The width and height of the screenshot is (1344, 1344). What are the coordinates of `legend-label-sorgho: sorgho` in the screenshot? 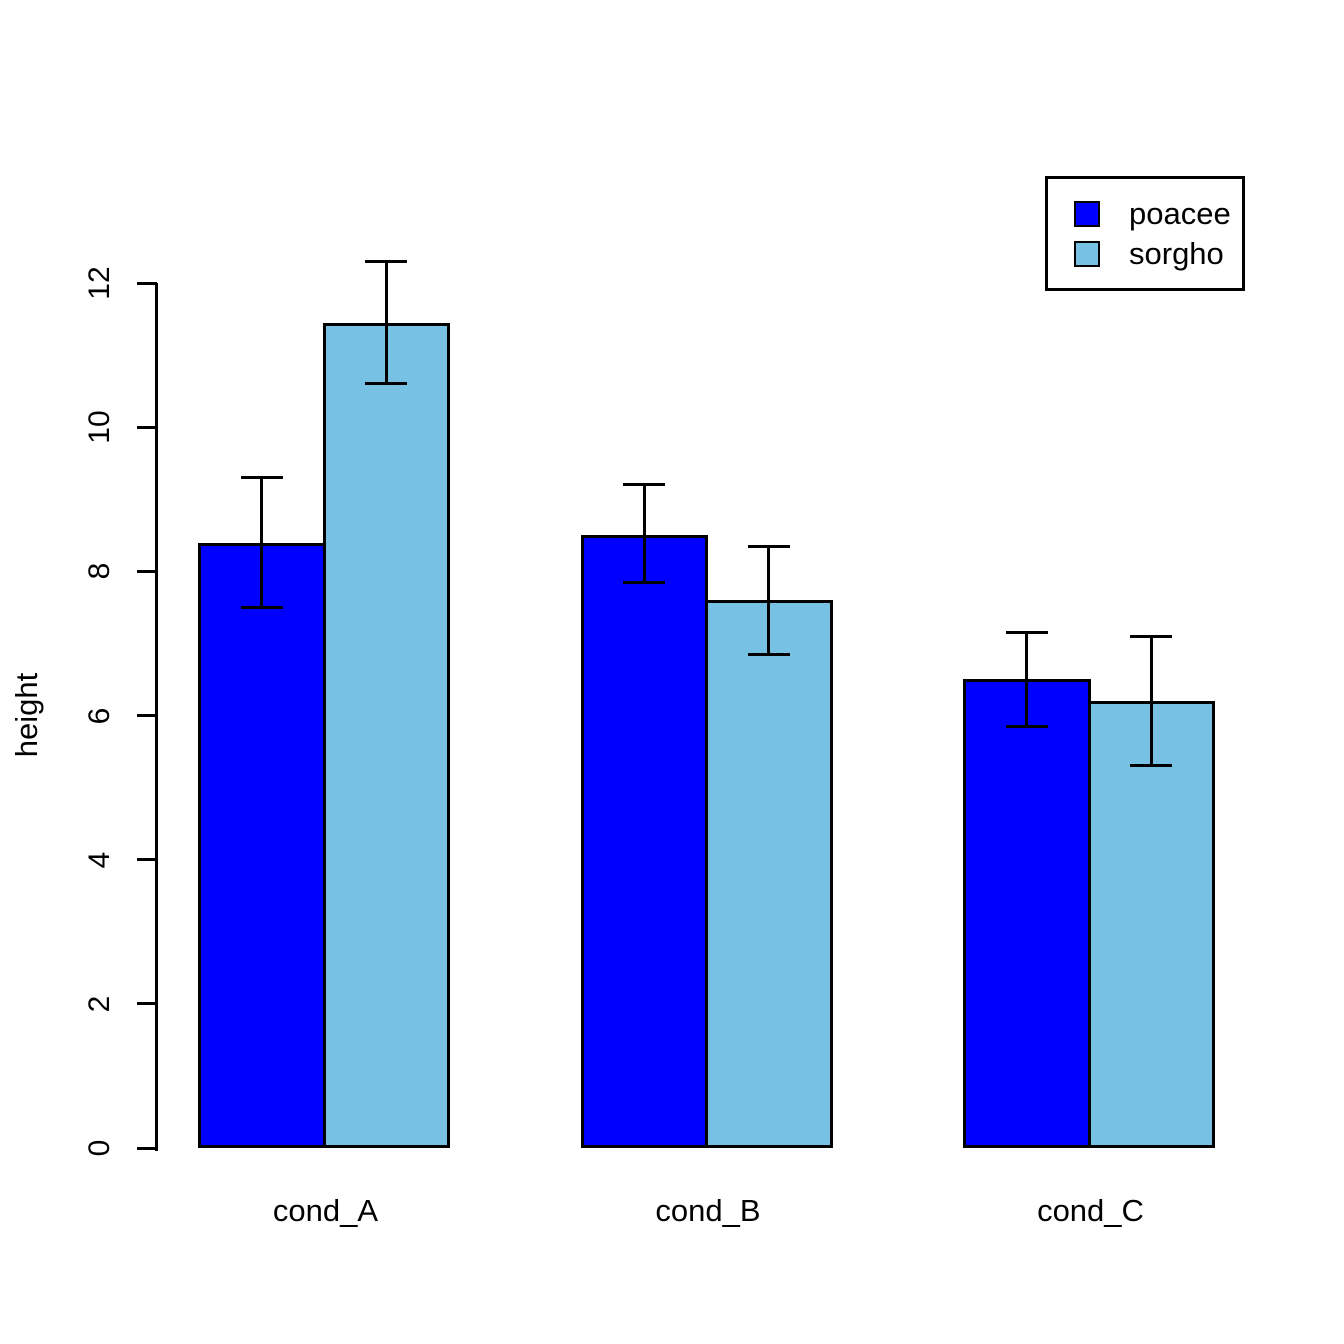 It's located at (1176, 253).